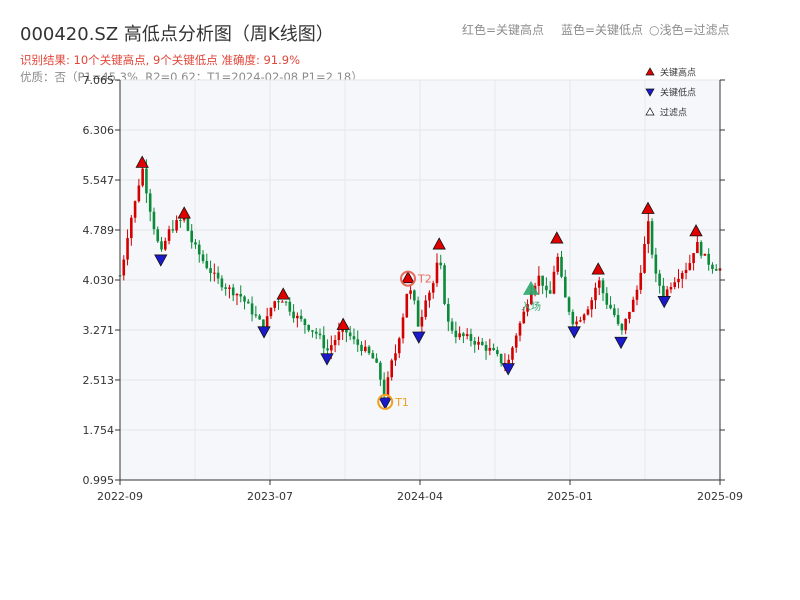 The height and width of the screenshot is (600, 800). Describe the element at coordinates (621, 343) in the screenshot. I see `key-low-marker` at that location.